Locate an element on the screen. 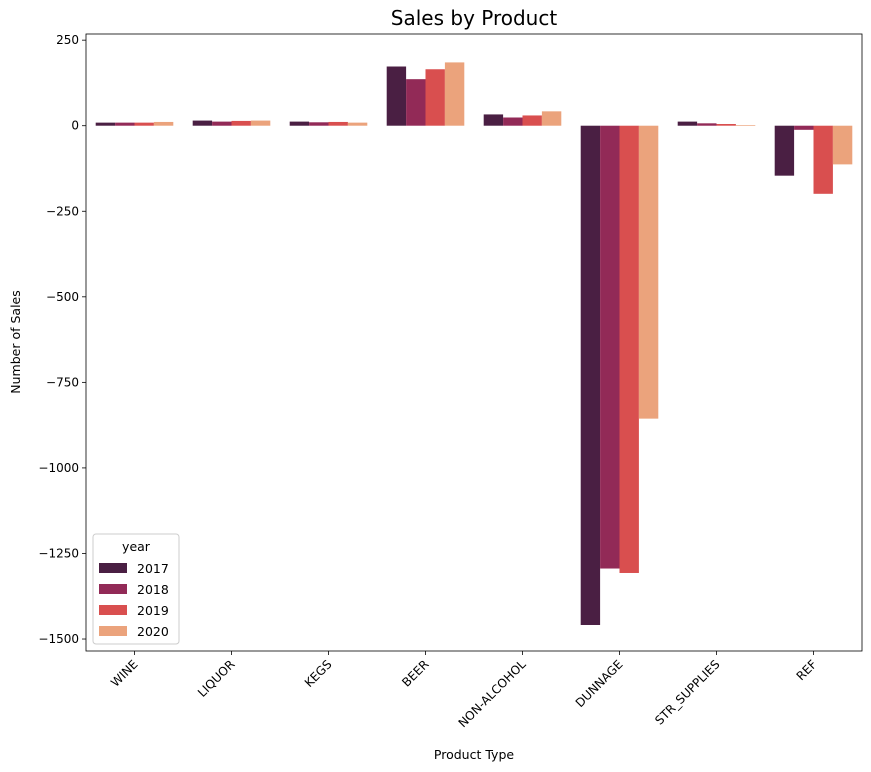 The image size is (871, 772). bar-wine-2019 is located at coordinates (144, 124).